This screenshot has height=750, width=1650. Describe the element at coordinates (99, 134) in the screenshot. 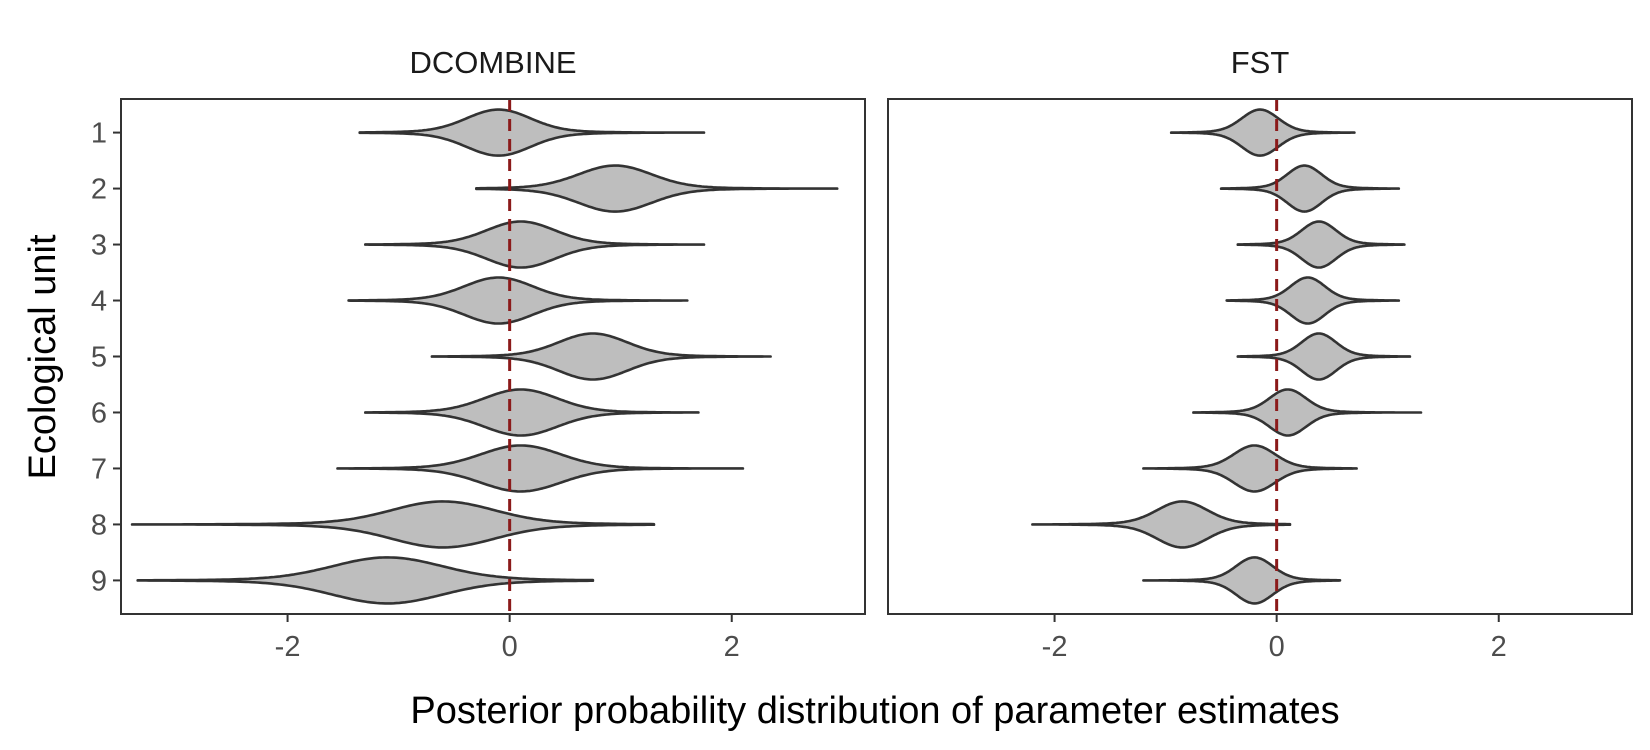

I see `y-tick-label: 1` at that location.